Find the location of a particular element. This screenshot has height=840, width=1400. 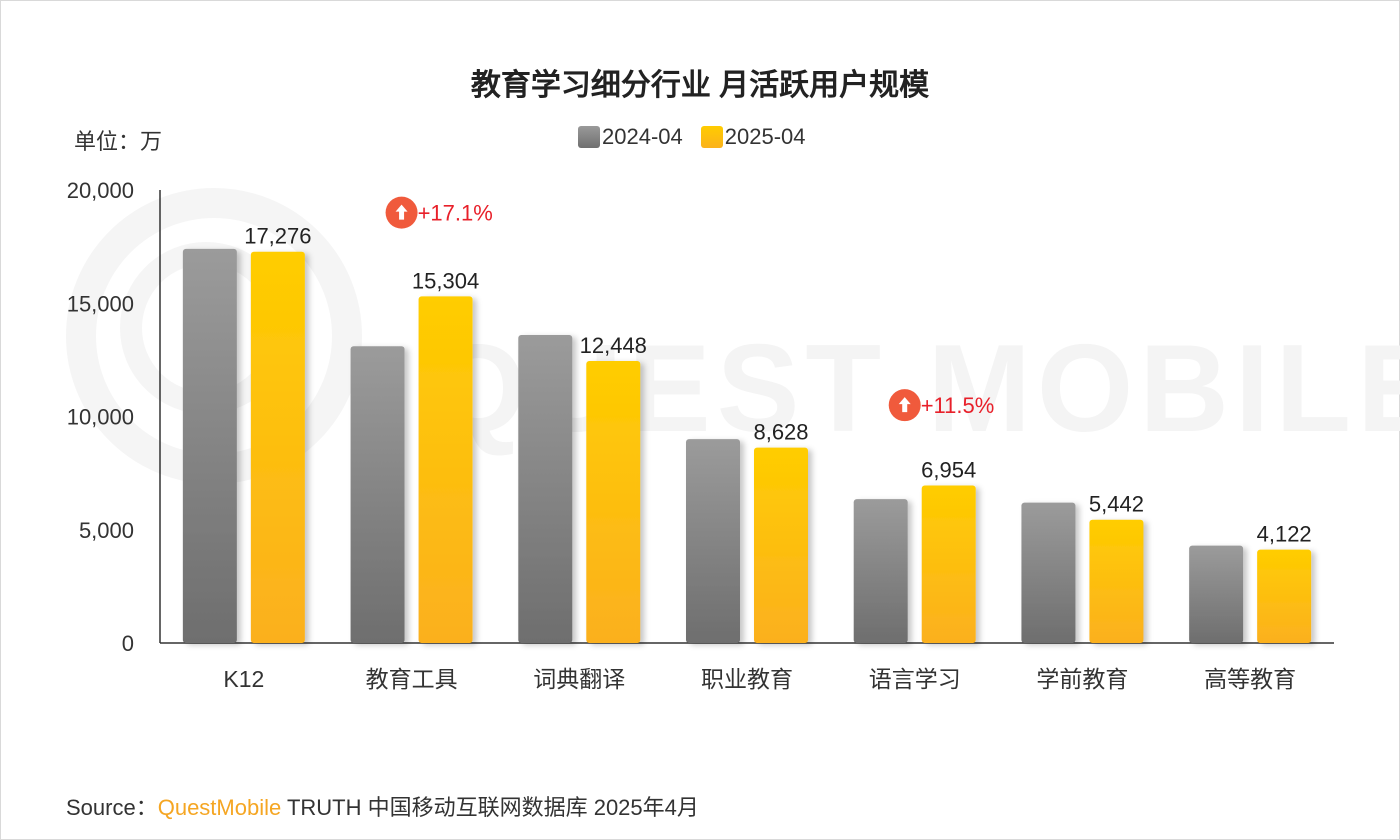

data-label: 15,304 is located at coordinates (445, 280).